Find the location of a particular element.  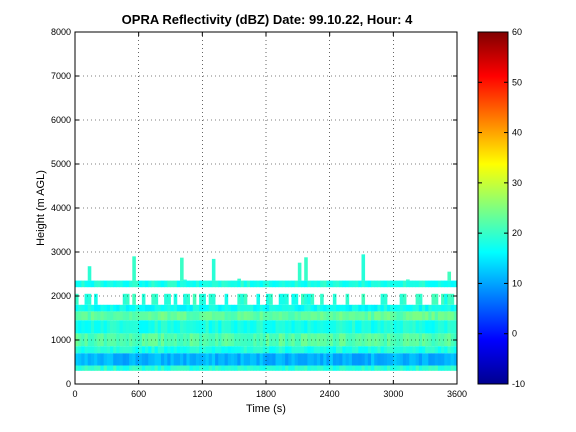

colorbar-axis: -10 0 10 20 30 40 50 60 is located at coordinates (501, 208).